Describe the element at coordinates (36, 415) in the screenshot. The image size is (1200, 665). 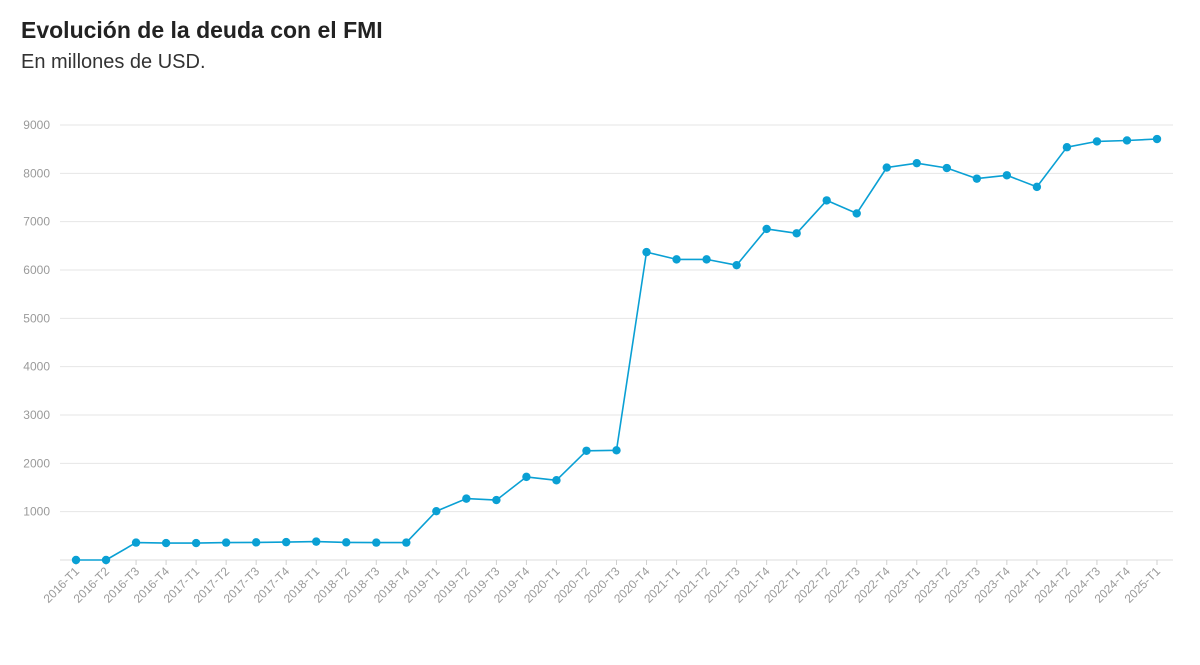
I see `y-tick-label: 3000` at that location.